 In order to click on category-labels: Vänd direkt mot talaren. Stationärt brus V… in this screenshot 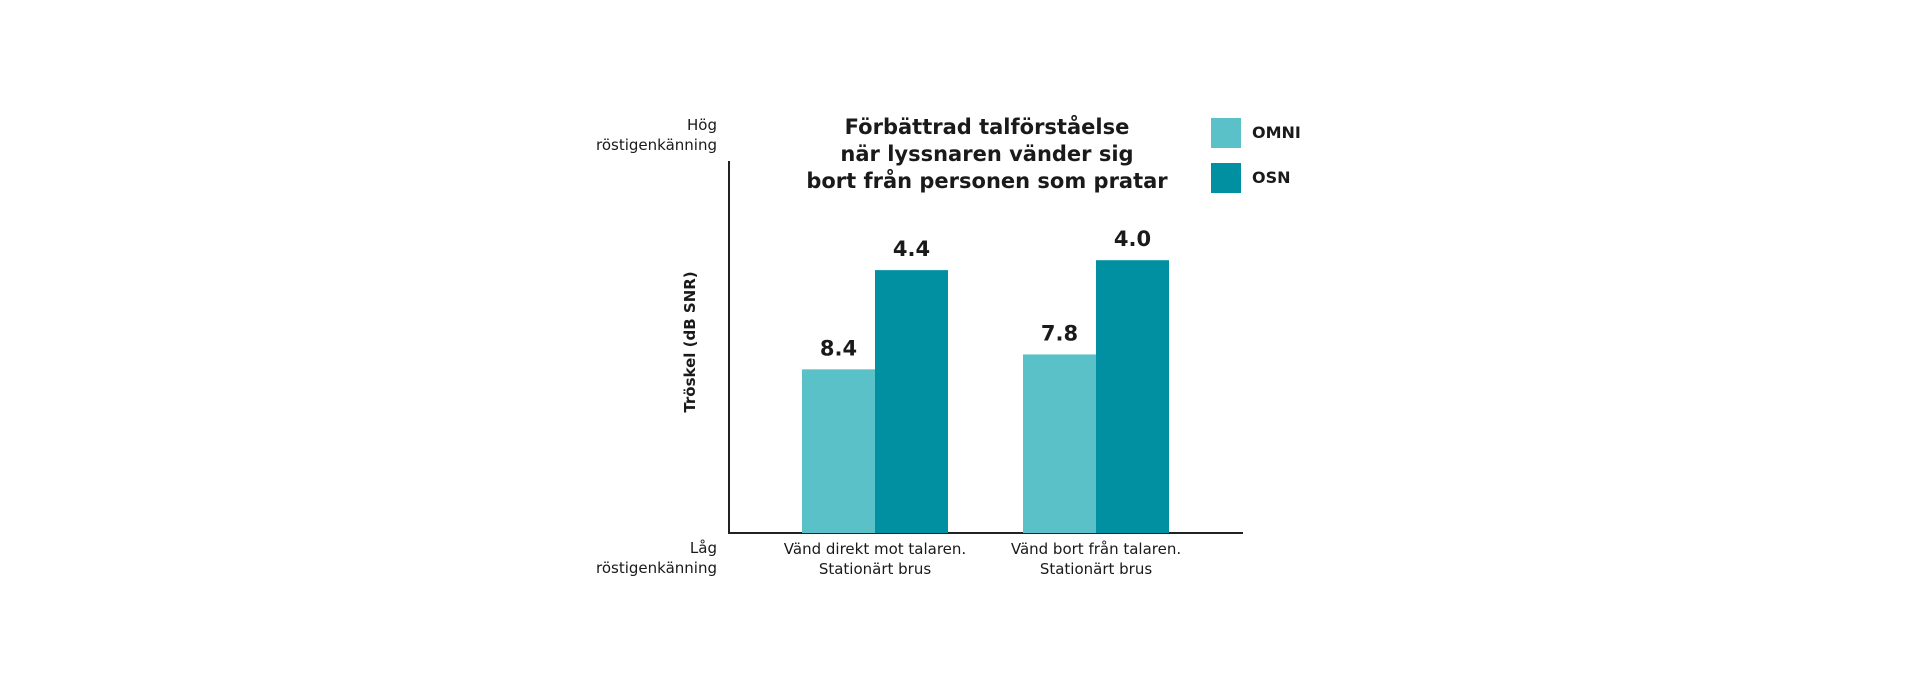, I will do `click(982, 559)`.